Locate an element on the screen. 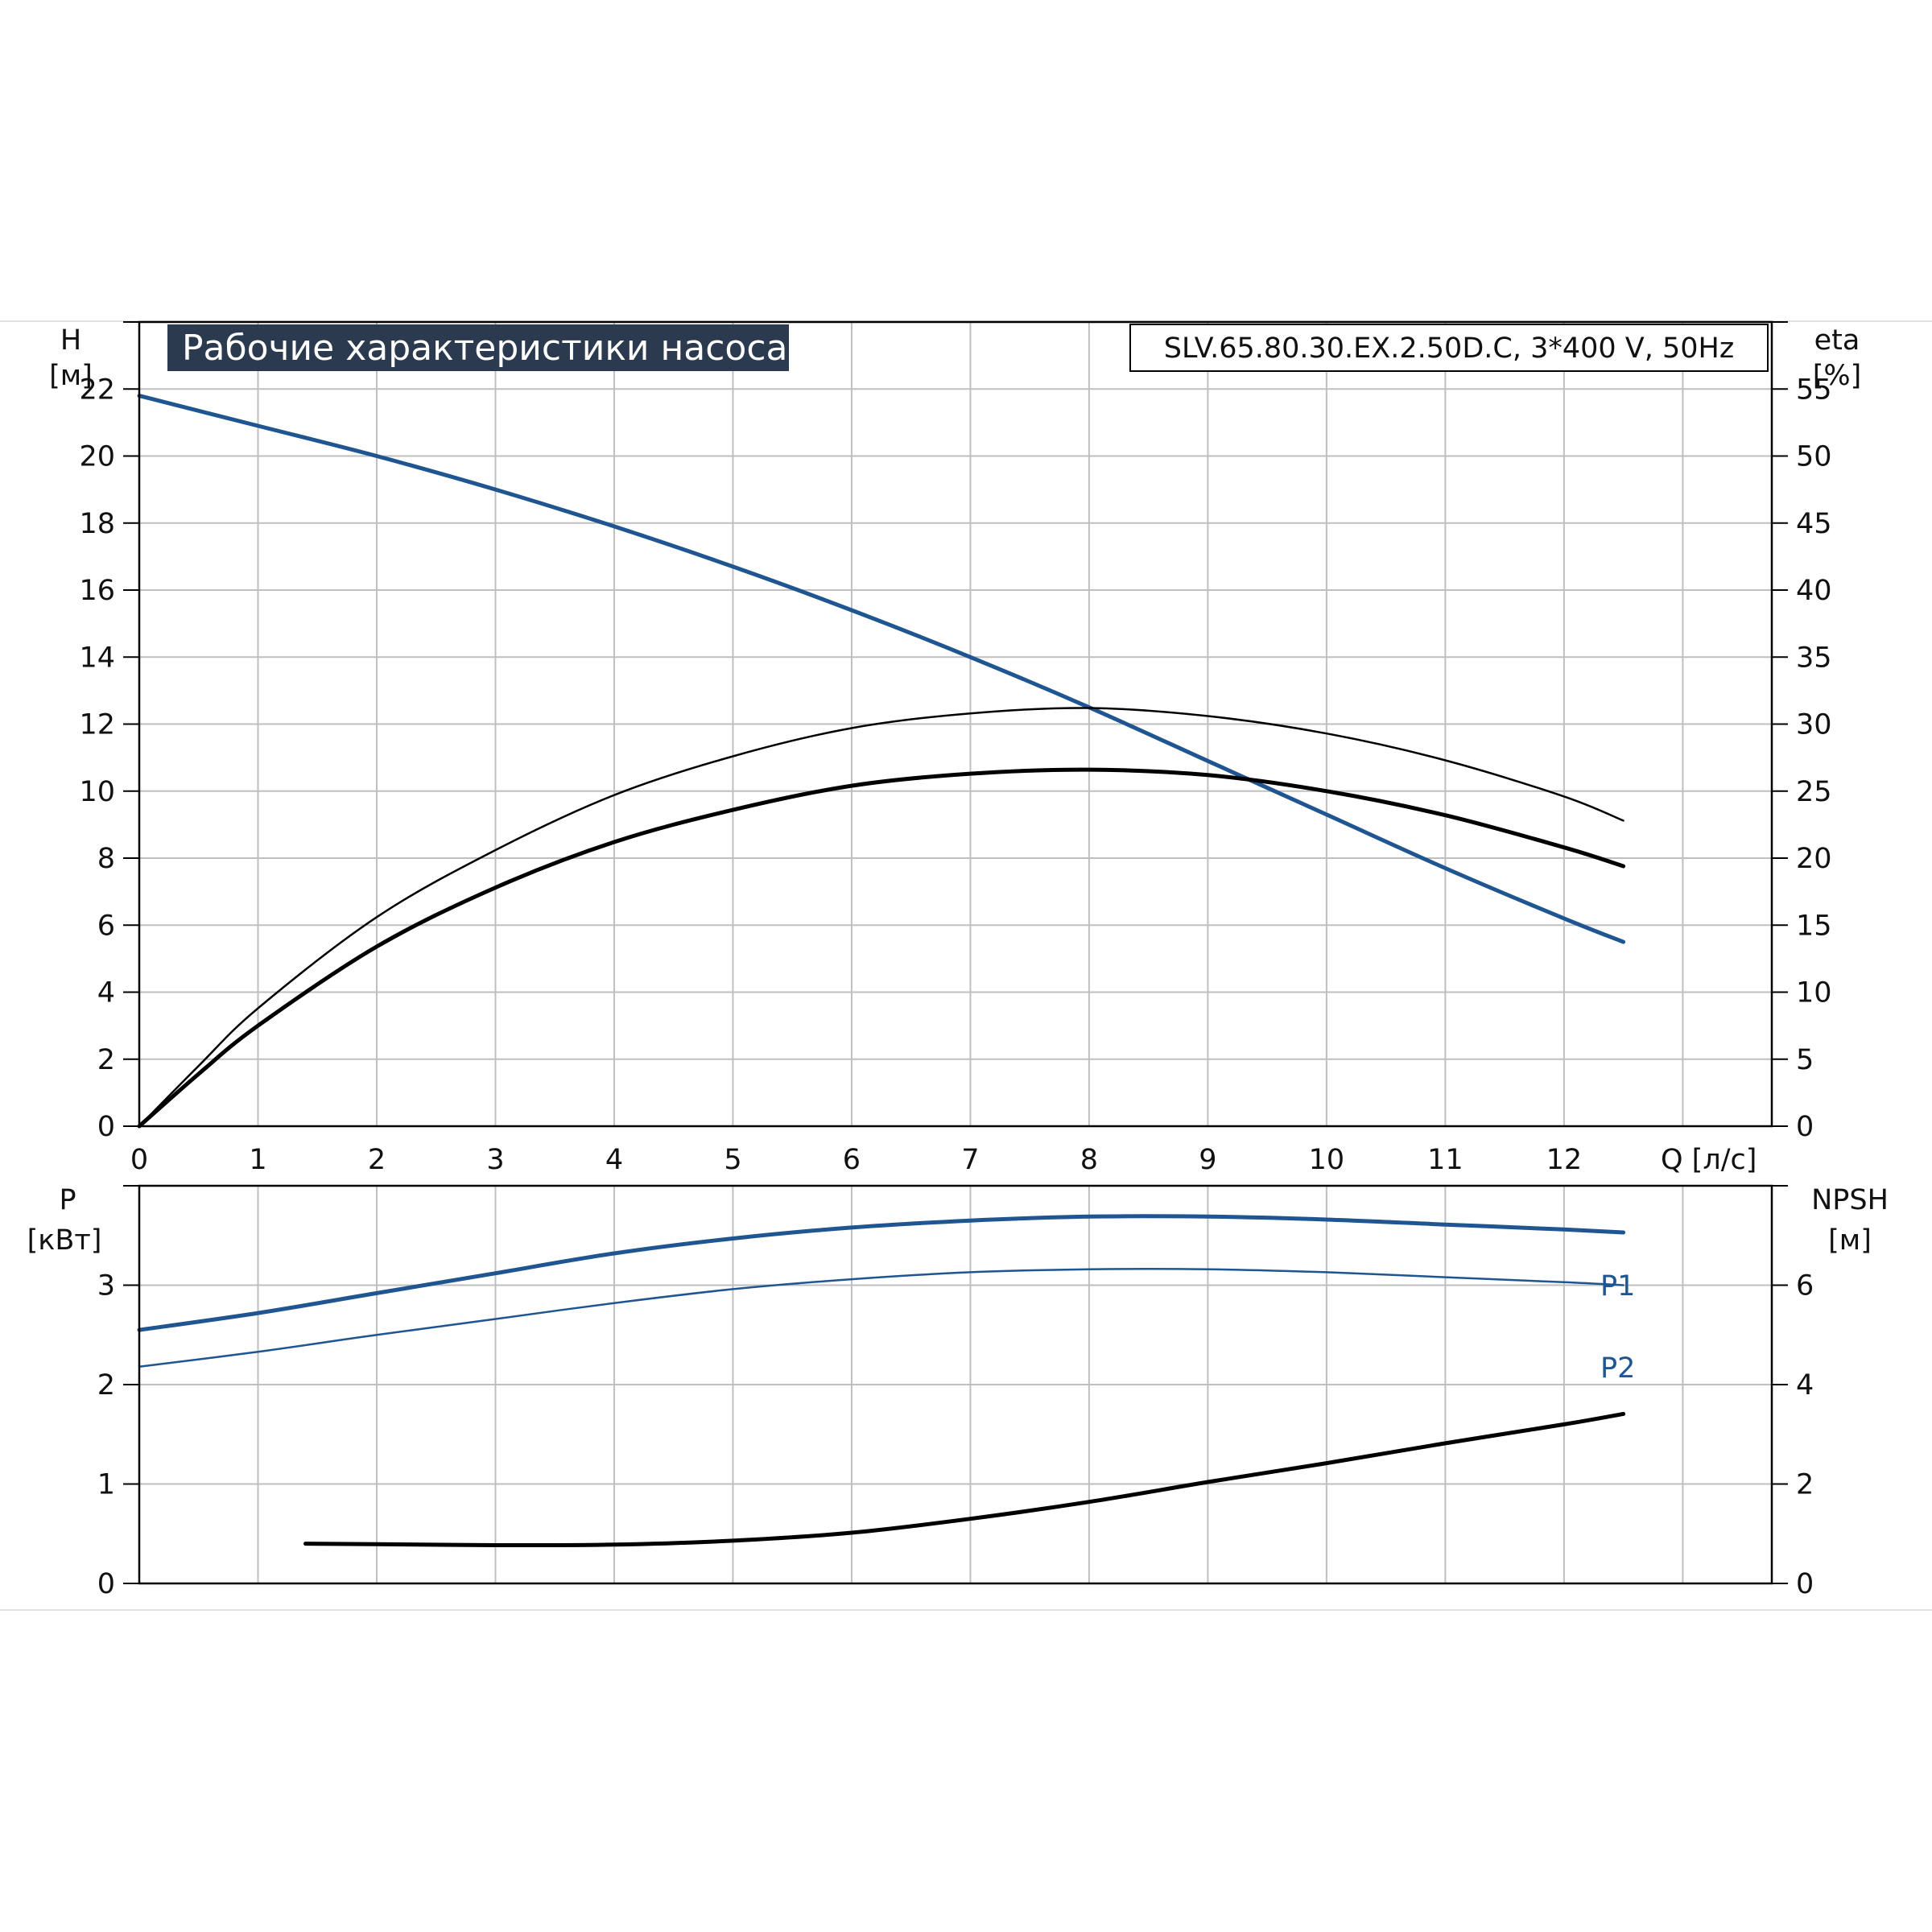 This screenshot has width=1932, height=1932. bottom-right-tick-label: 2 is located at coordinates (1805, 1485).